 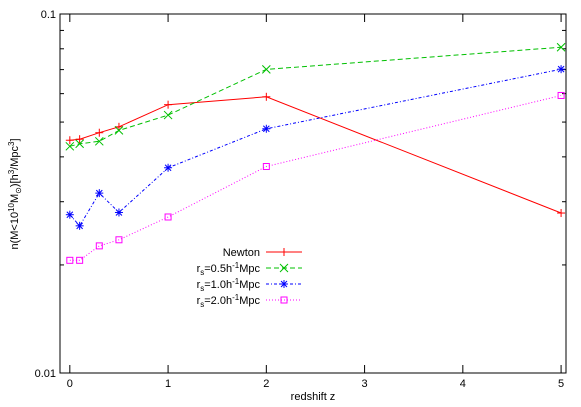 What do you see at coordinates (561, 384) in the screenshot?
I see `x-tick-label: 5` at bounding box center [561, 384].